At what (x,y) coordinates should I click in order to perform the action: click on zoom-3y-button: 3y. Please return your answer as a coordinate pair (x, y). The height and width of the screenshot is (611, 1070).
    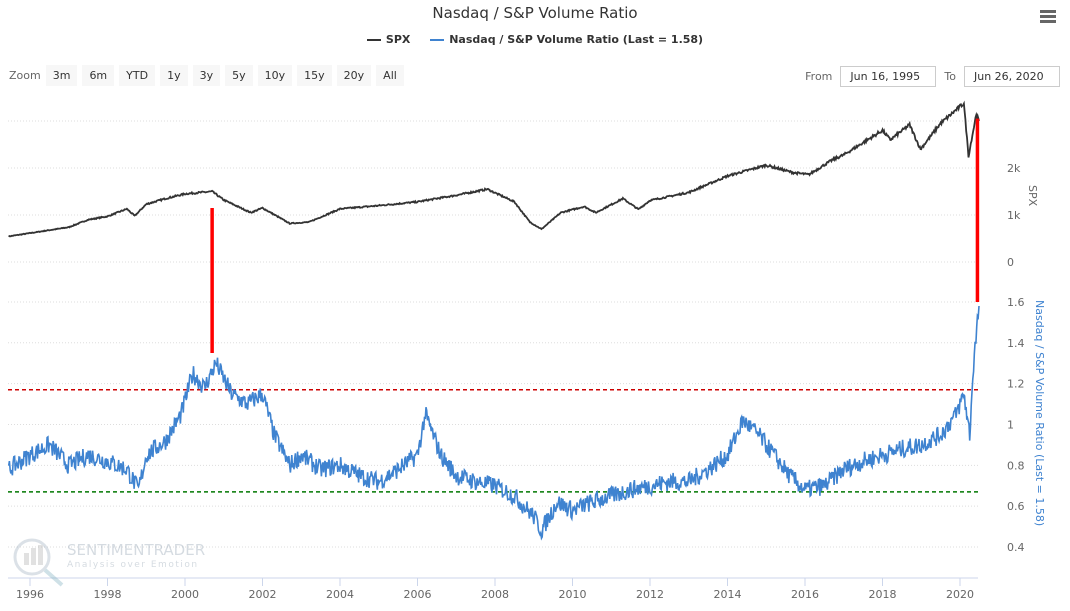
    Looking at the image, I should click on (206, 75).